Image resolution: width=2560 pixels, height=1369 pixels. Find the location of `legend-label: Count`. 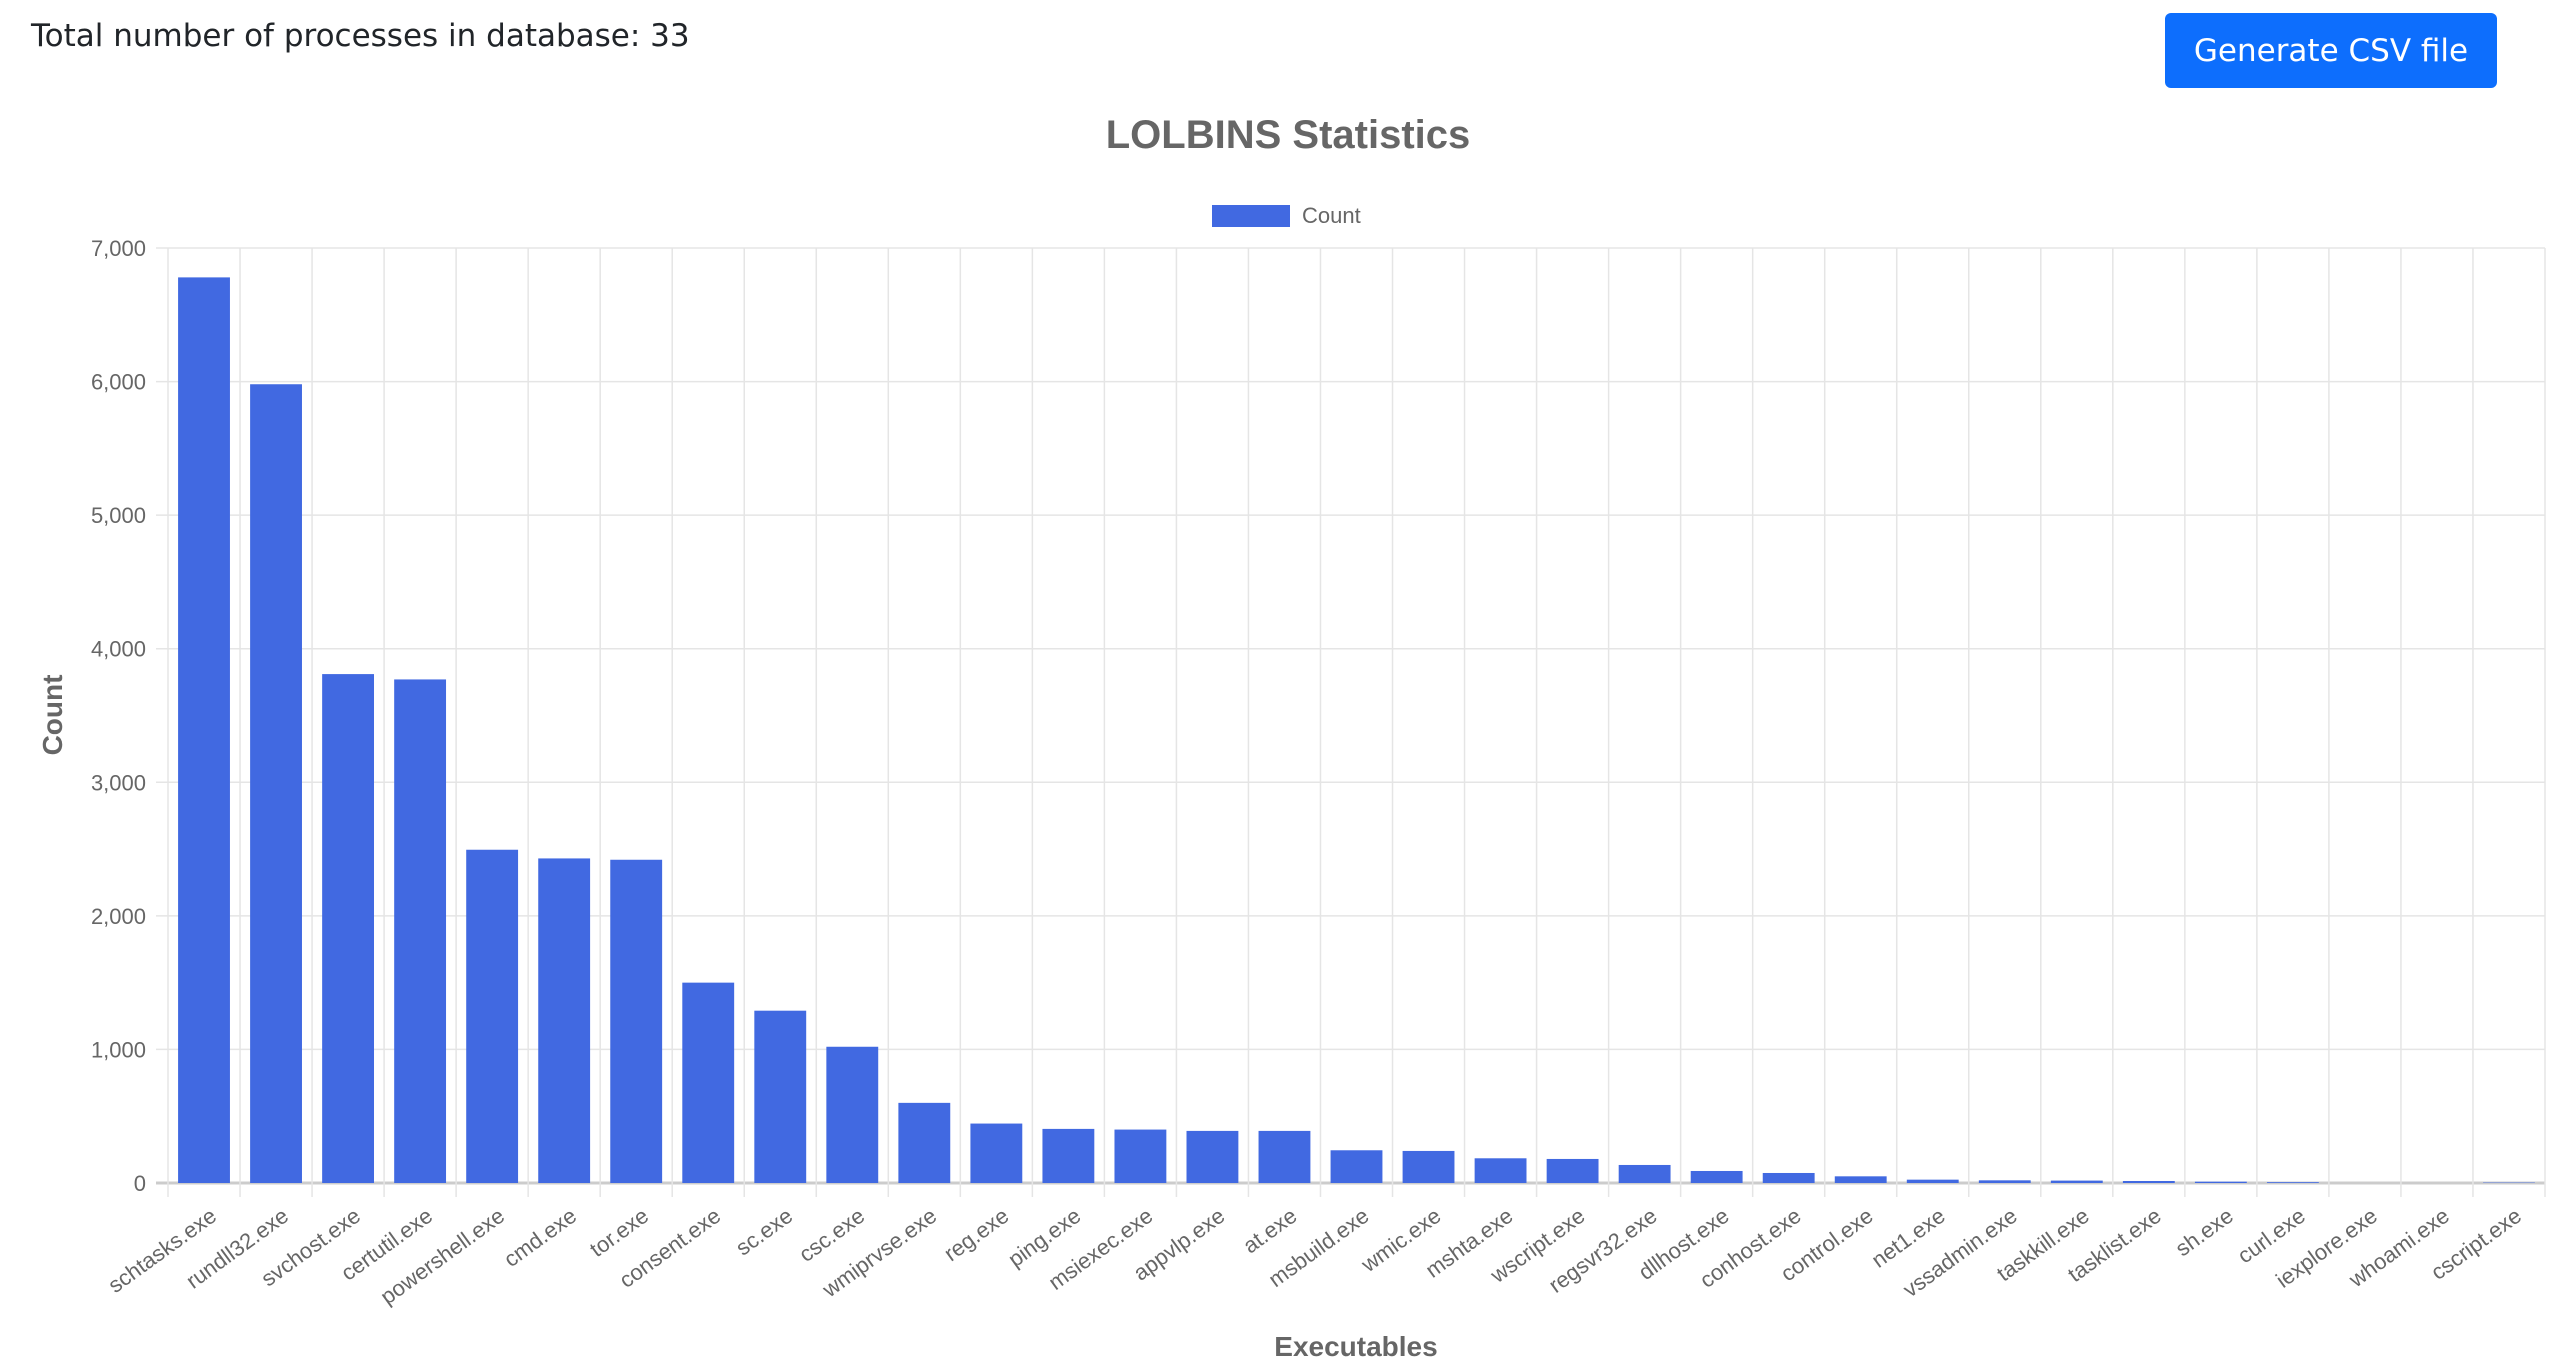

legend-label: Count is located at coordinates (1331, 215).